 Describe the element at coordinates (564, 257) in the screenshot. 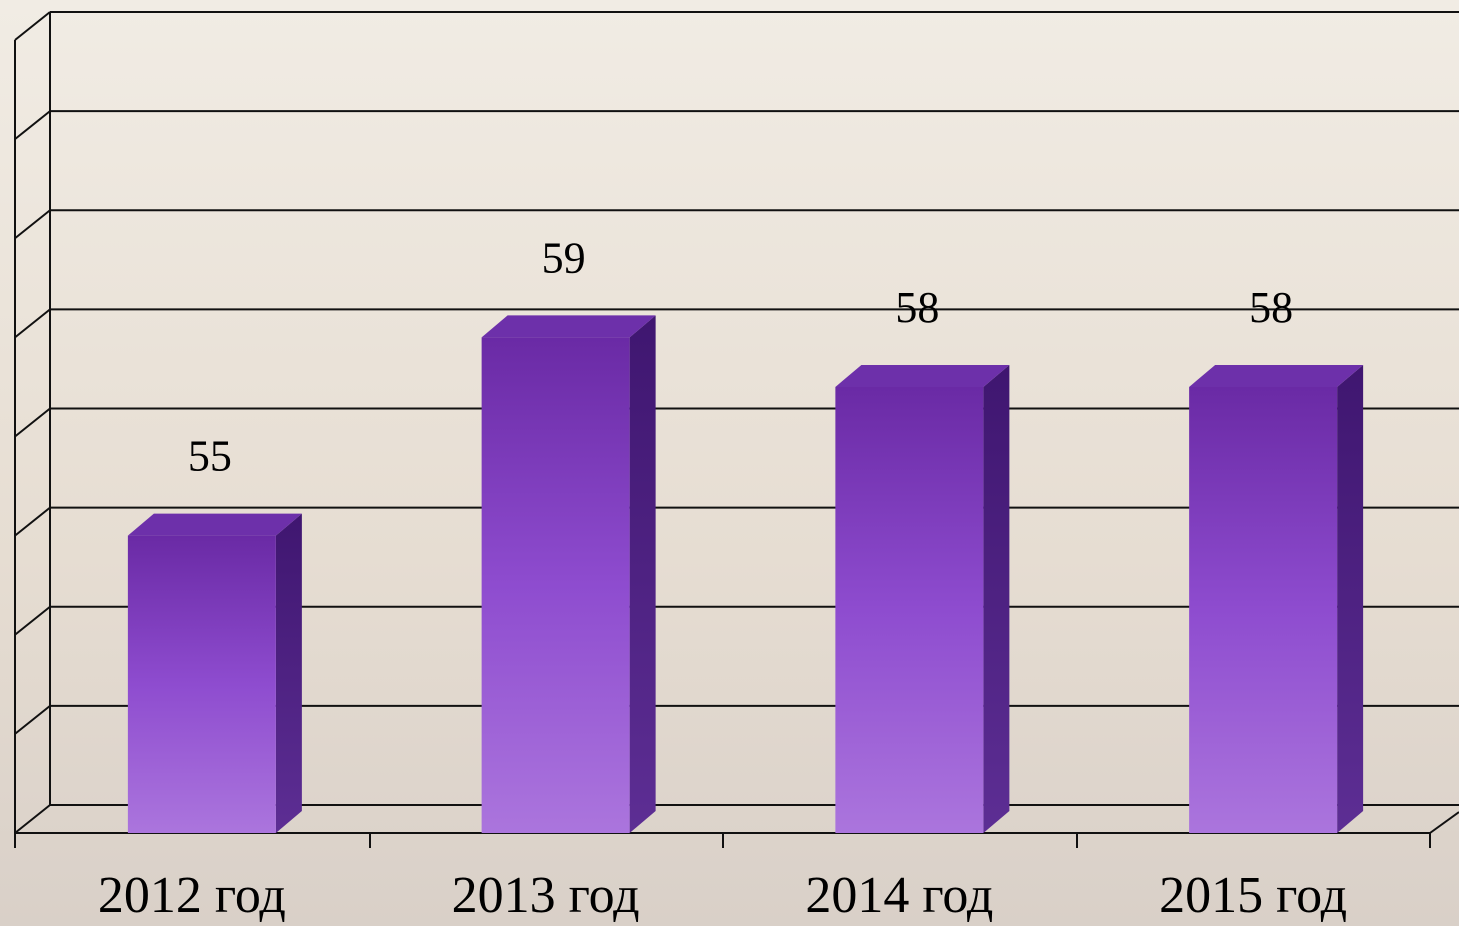

I see `value-label: 59` at that location.